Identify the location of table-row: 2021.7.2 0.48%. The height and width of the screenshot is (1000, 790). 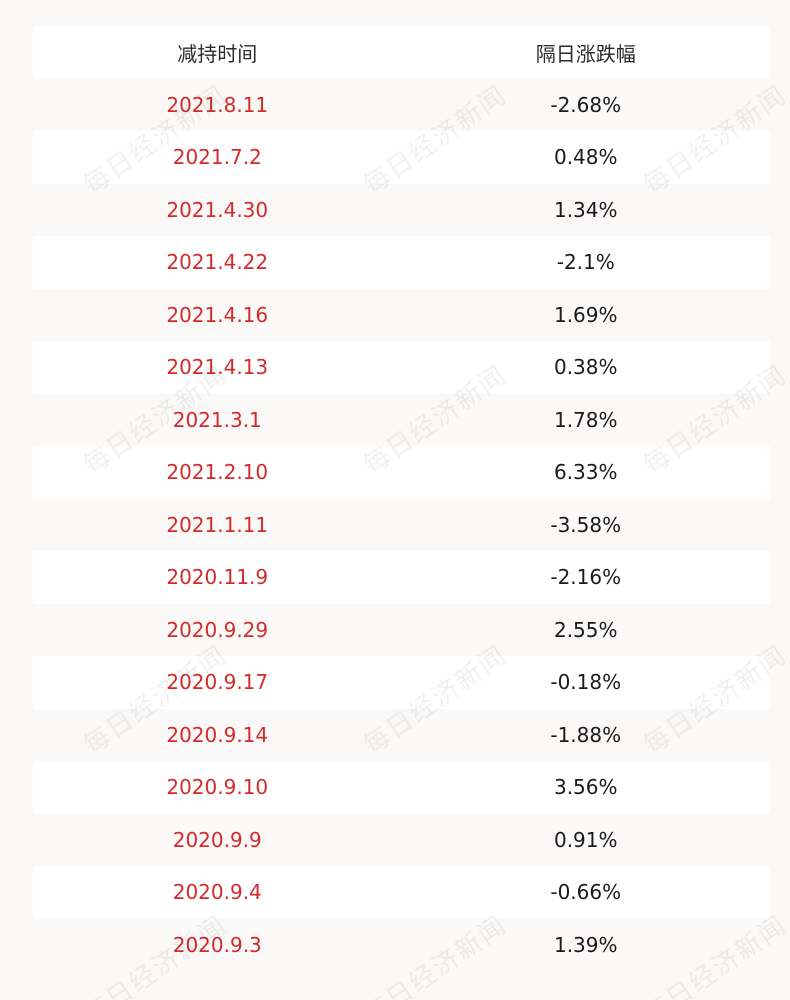
(401, 157).